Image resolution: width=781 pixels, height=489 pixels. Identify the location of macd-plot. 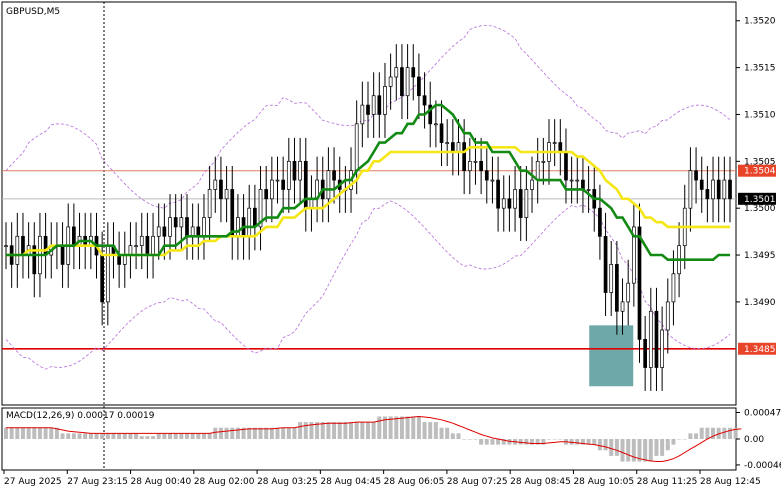
(371, 439).